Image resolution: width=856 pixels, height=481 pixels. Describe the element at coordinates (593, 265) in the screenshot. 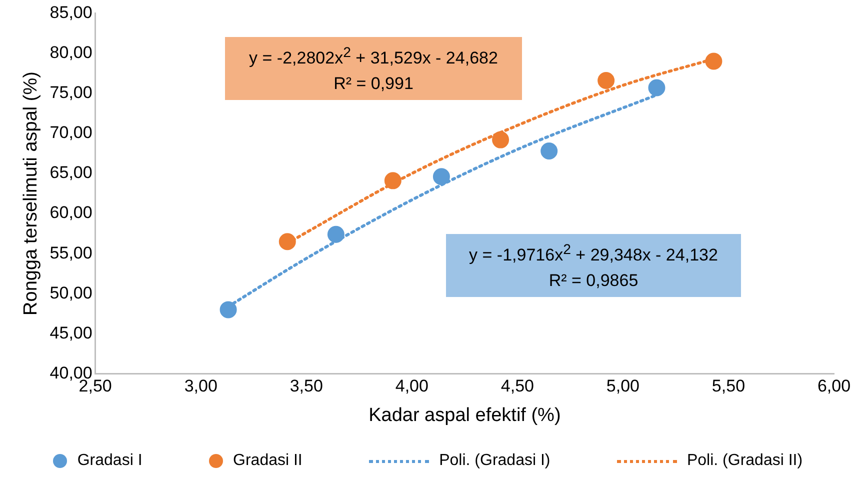

I see `annotation: y = -1,9716x$^{2}$ + 29,348x - 24,132 R² = 0,9865` at that location.